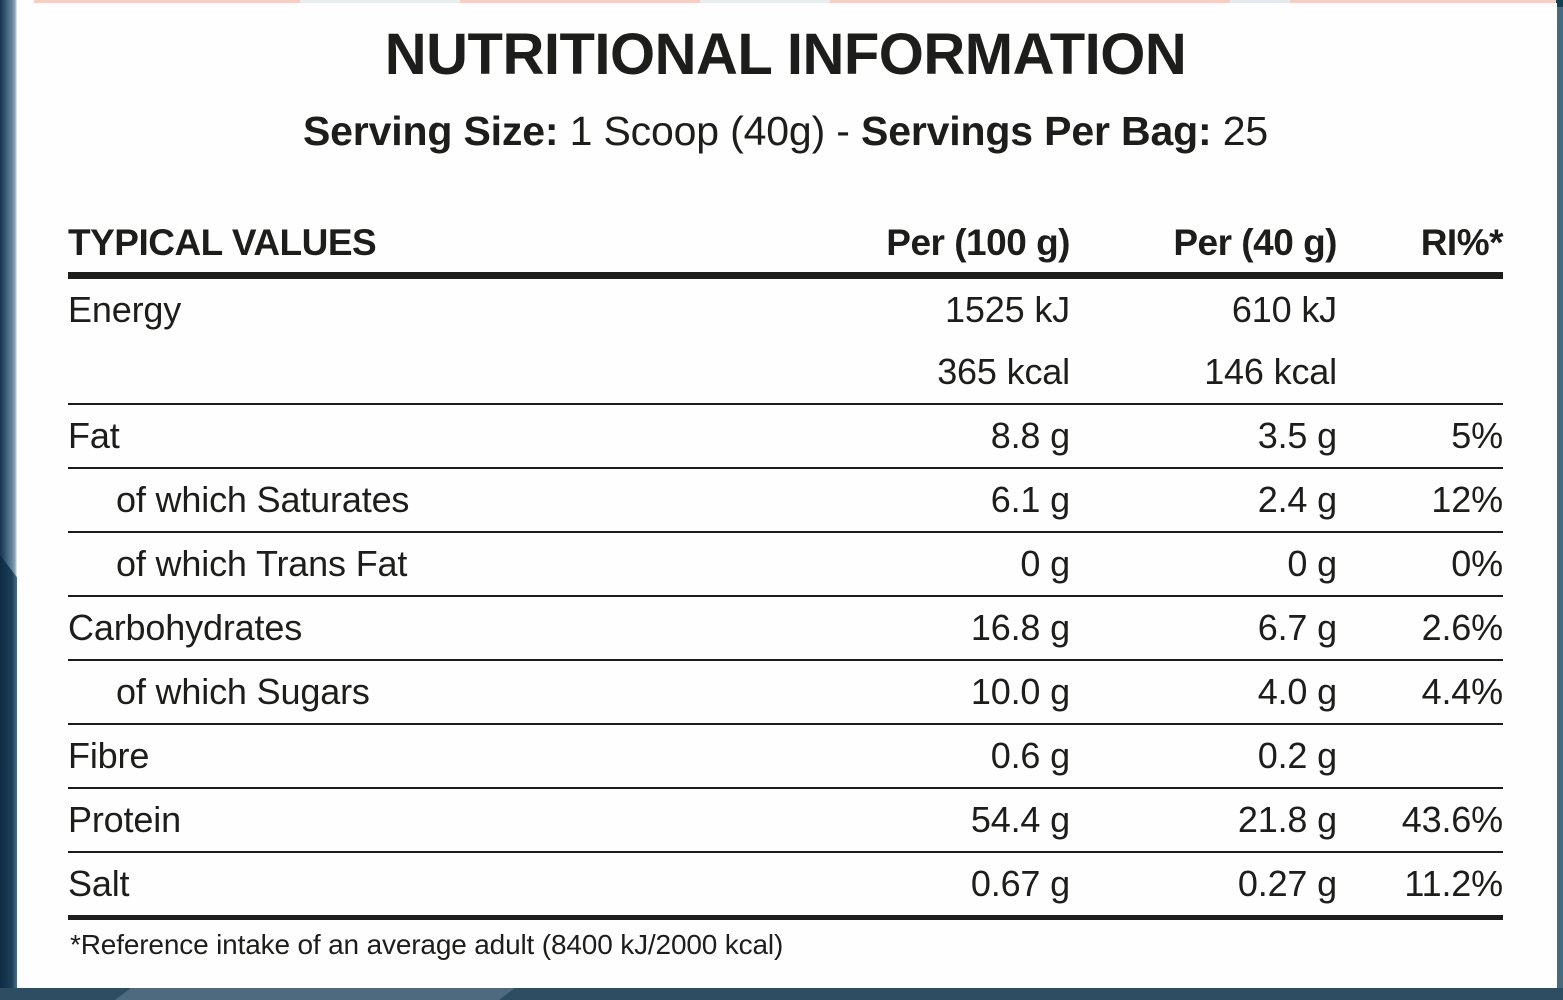 The image size is (1563, 1000). I want to click on page-title: NUTRITIONAL INFORMATION, so click(785, 54).